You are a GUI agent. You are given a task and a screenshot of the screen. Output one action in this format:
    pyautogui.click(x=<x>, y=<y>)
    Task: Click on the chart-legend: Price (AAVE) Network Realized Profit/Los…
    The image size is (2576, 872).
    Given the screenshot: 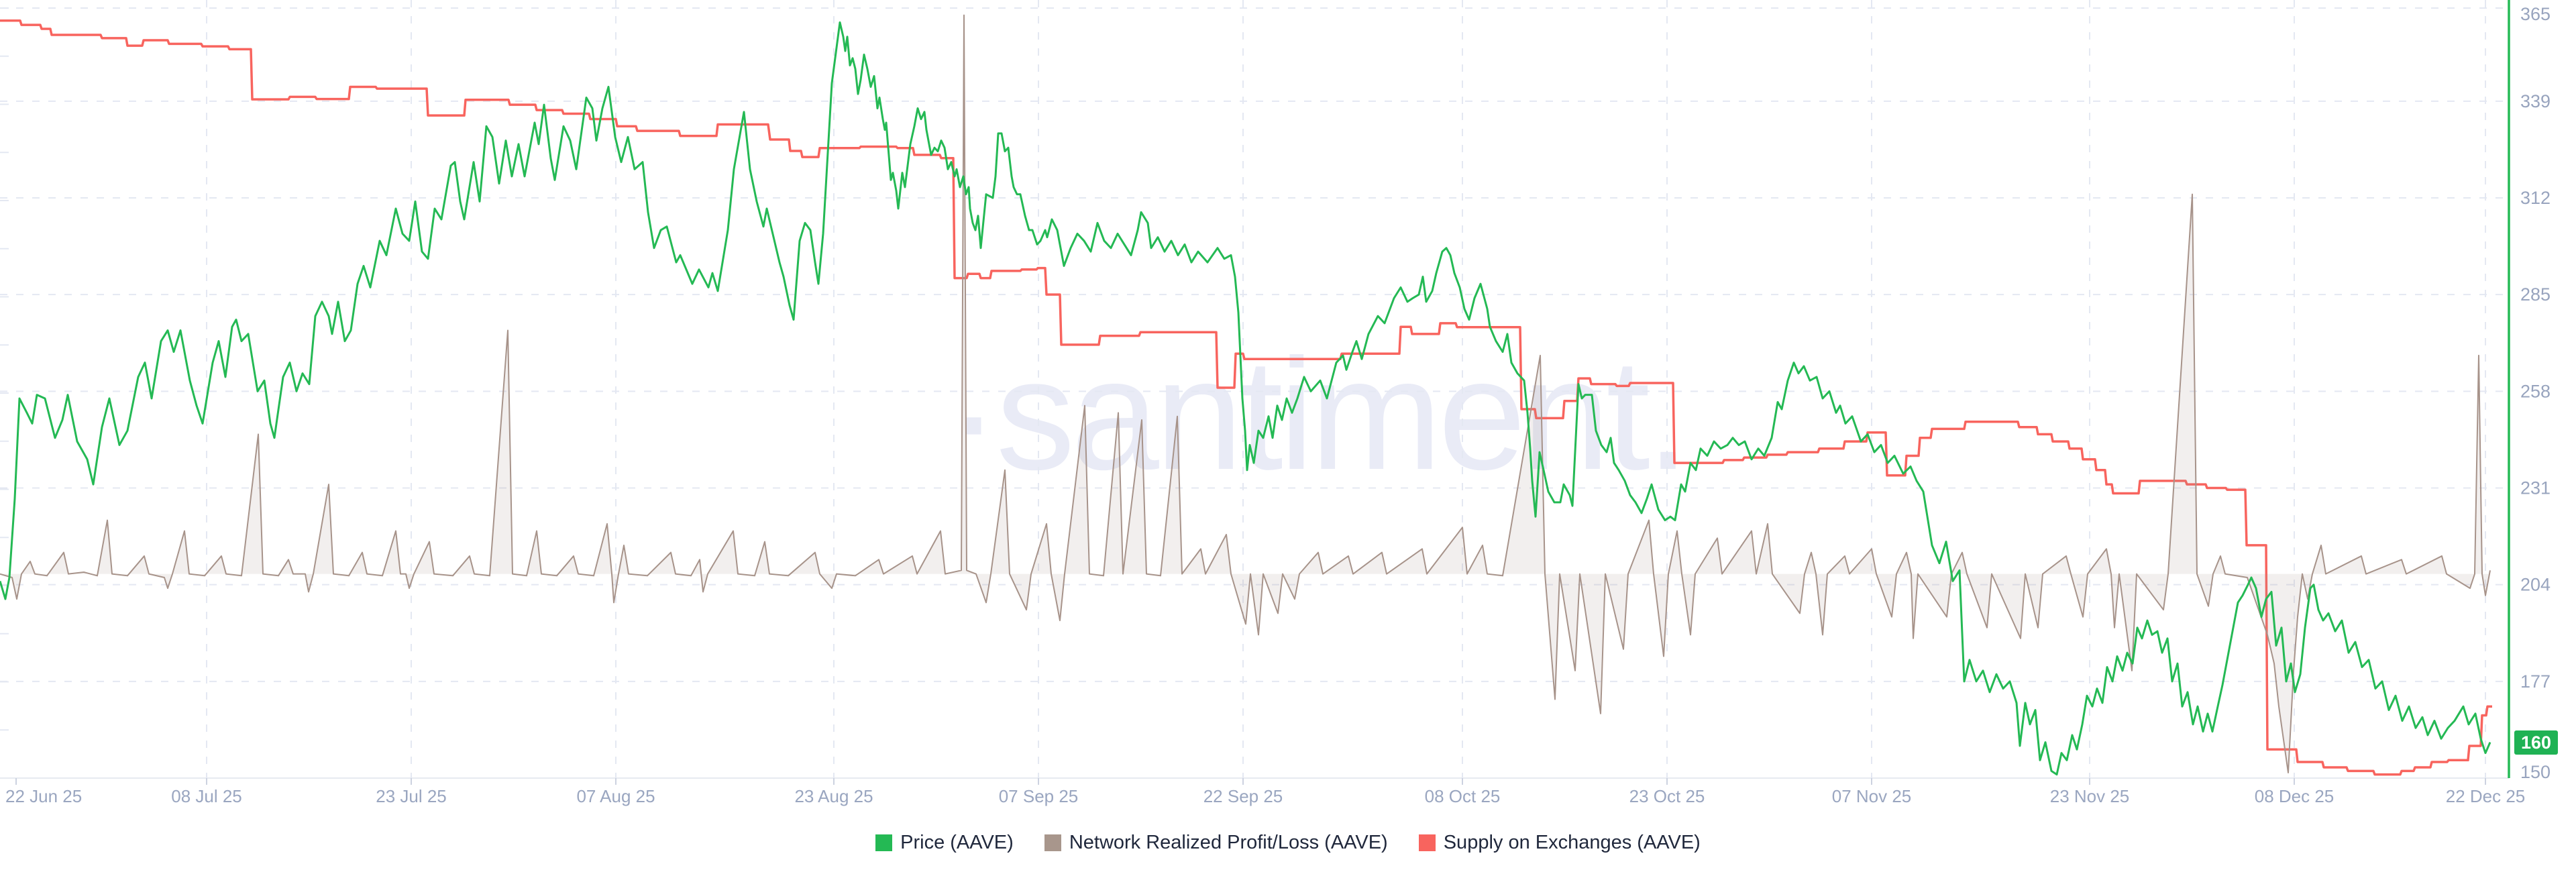 What is the action you would take?
    pyautogui.click(x=1288, y=843)
    